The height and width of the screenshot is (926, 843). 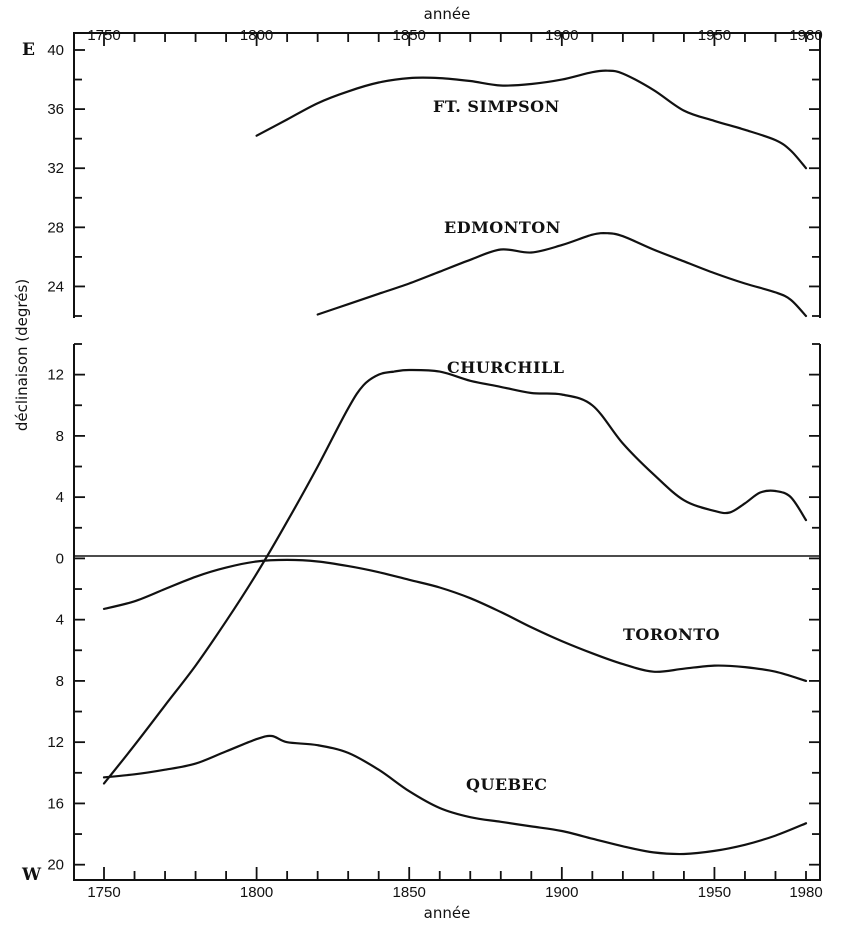 What do you see at coordinates (455, 795) in the screenshot?
I see `series-line-quebec` at bounding box center [455, 795].